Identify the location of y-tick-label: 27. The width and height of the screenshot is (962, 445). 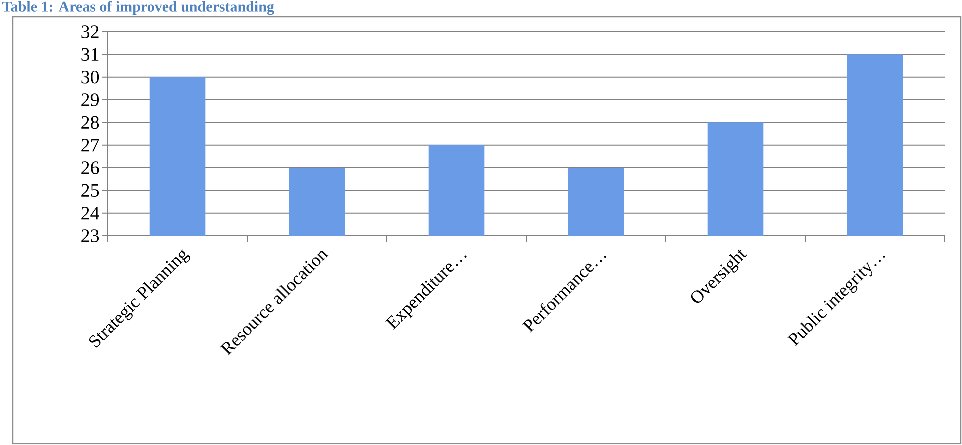
(91, 145).